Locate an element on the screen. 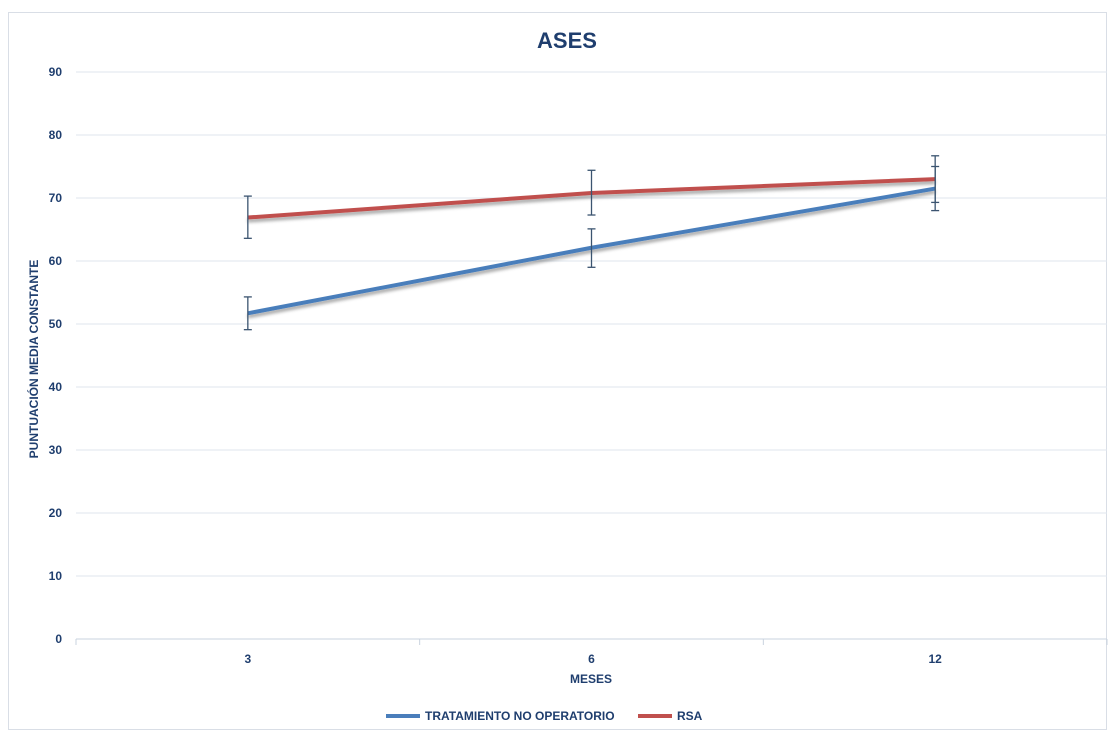 The width and height of the screenshot is (1115, 734). y-tick-label: 70 is located at coordinates (56, 198).